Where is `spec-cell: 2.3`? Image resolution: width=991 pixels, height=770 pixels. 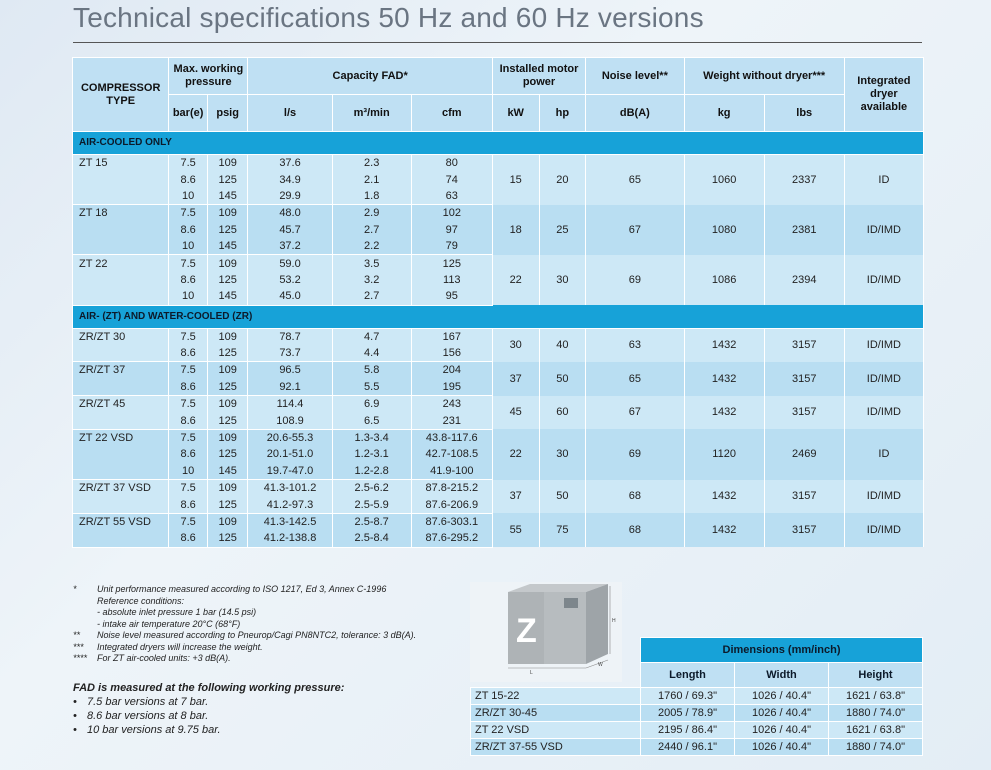 spec-cell: 2.3 is located at coordinates (371, 163).